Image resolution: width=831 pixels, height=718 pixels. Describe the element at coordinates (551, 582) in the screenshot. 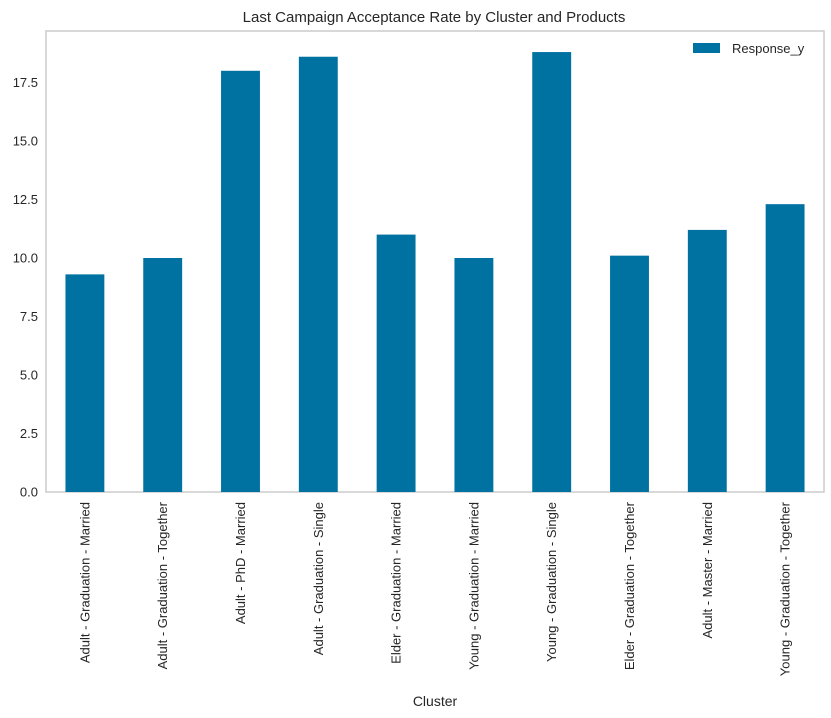

I see `x-tick-label: Young - Graduation - Single` at that location.